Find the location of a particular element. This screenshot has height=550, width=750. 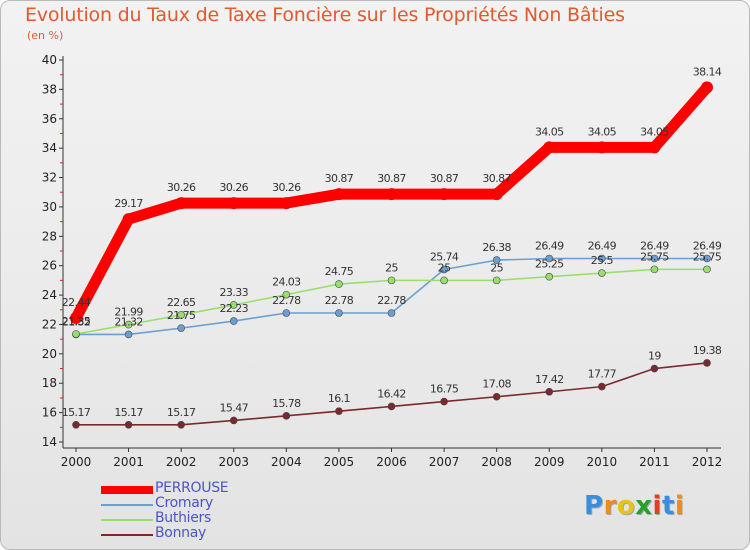

x-tick-label: 2009 is located at coordinates (549, 462).